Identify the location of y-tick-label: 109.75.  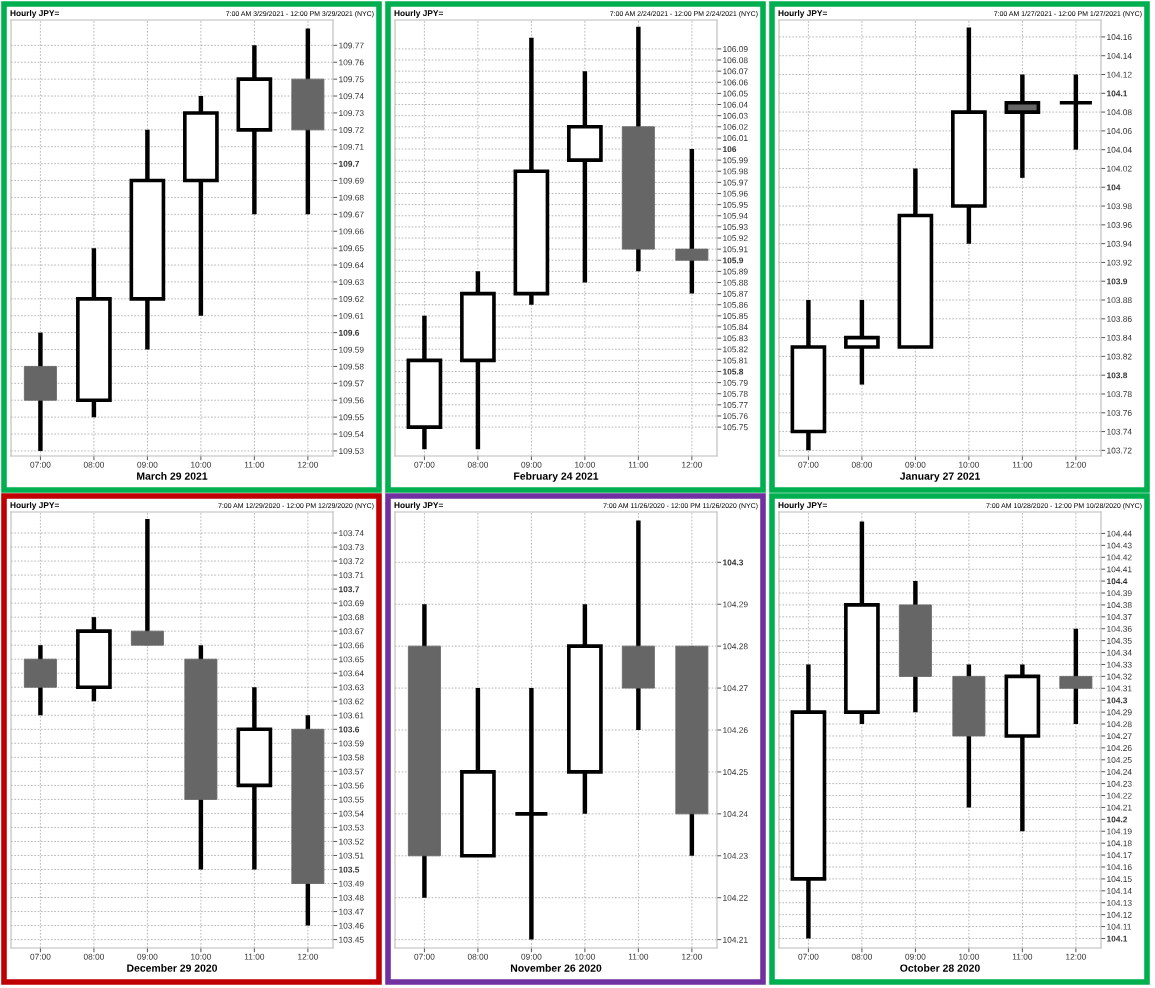
(351, 79).